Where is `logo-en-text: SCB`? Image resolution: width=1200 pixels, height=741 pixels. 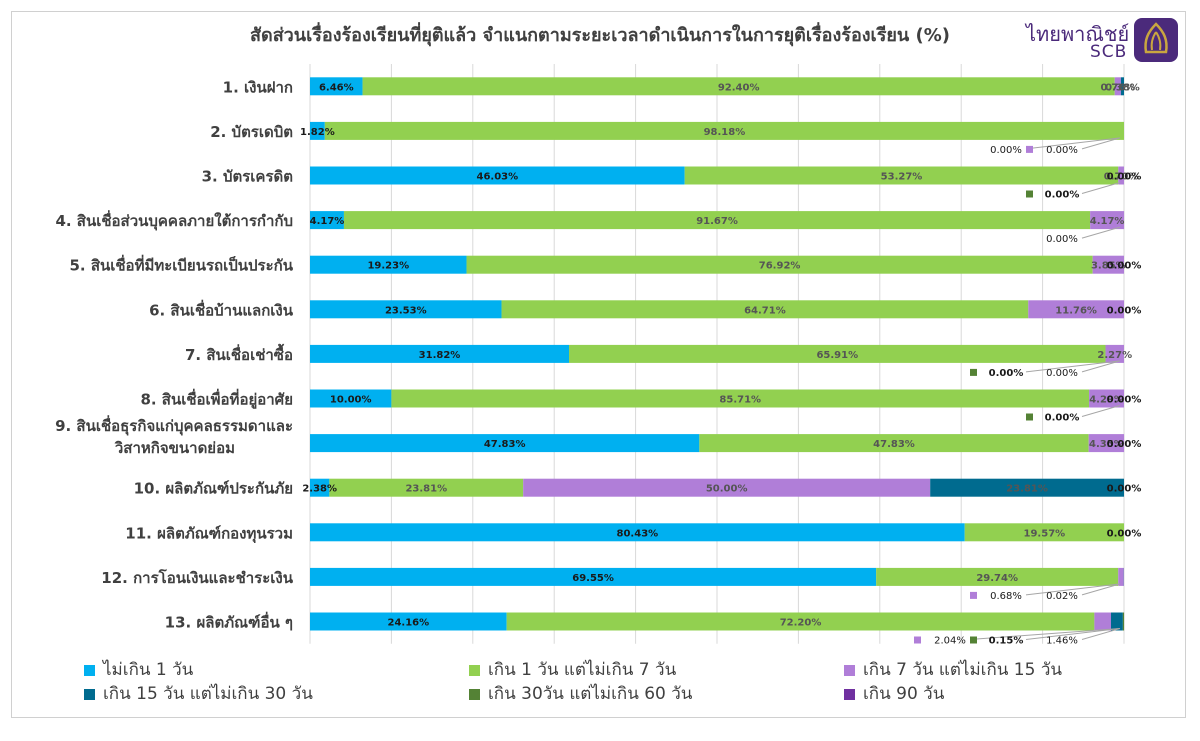 logo-en-text: SCB is located at coordinates (1109, 52).